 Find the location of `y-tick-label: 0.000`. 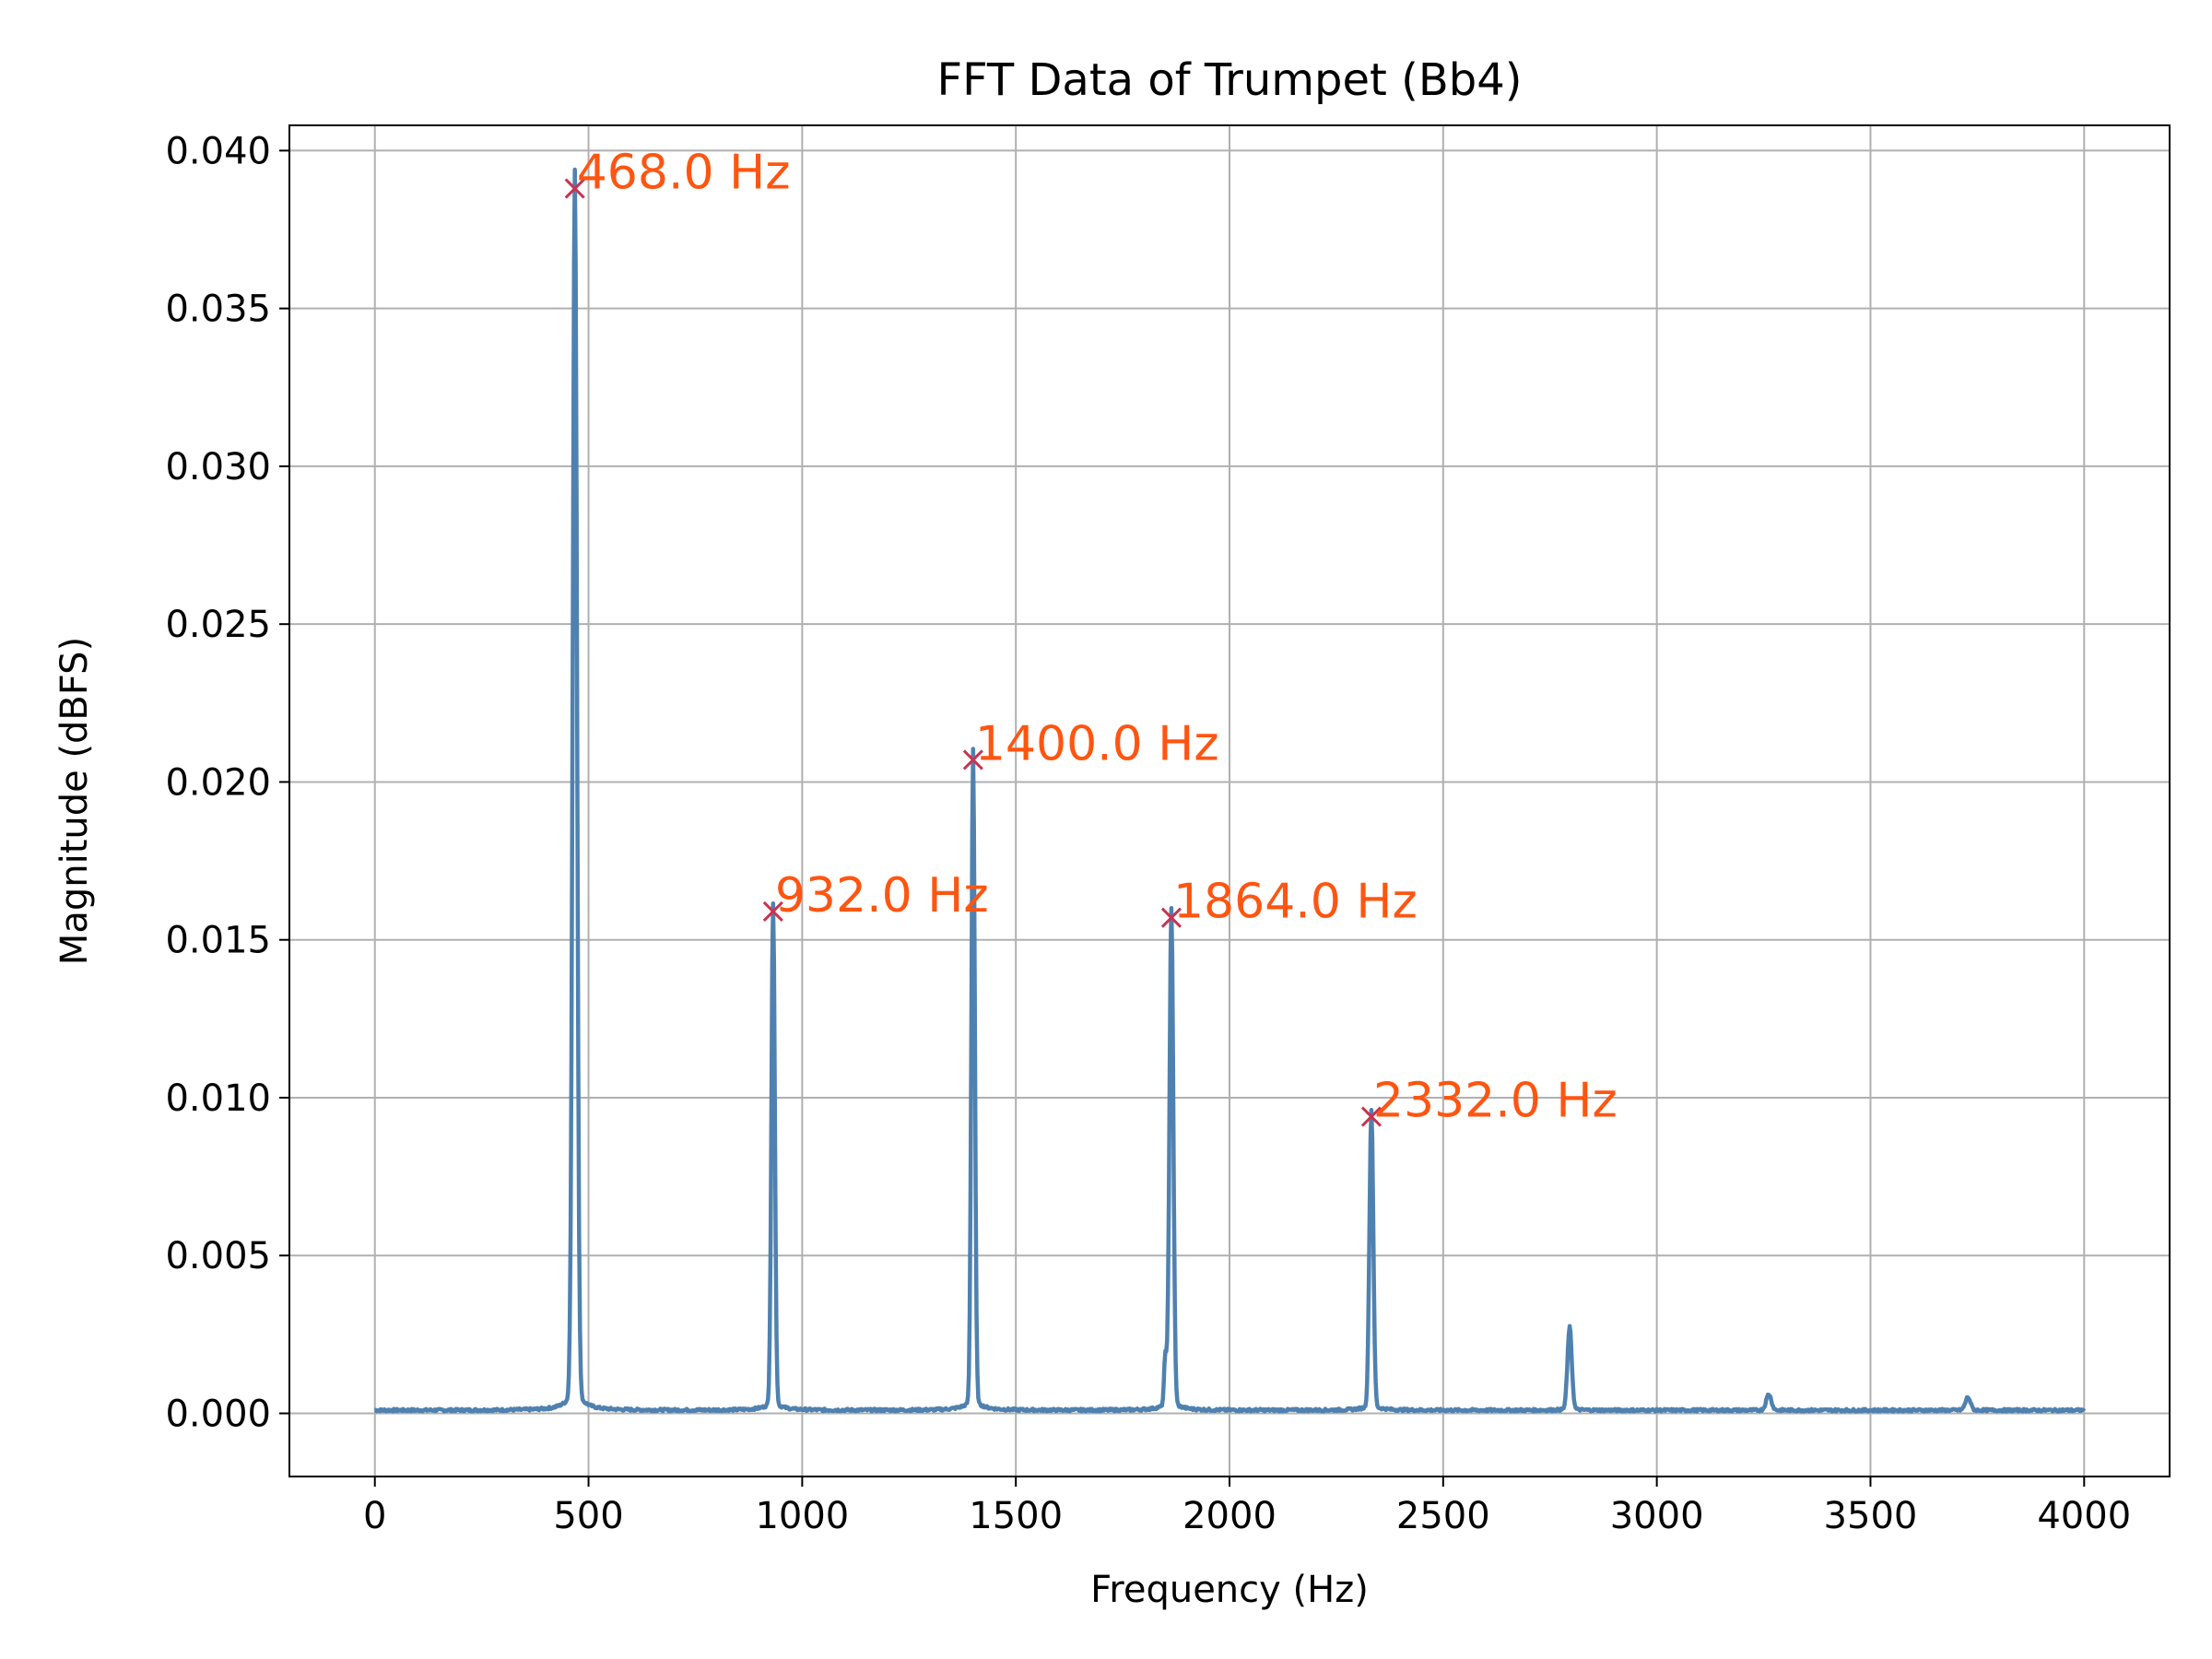

y-tick-label: 0.000 is located at coordinates (218, 1414).